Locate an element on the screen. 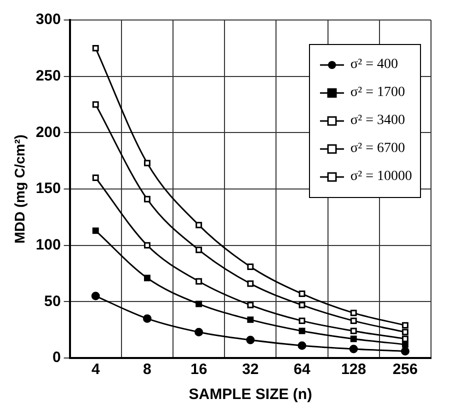 Image resolution: width=469 pixels, height=418 pixels. x-tick-label: 4 is located at coordinates (95, 369).